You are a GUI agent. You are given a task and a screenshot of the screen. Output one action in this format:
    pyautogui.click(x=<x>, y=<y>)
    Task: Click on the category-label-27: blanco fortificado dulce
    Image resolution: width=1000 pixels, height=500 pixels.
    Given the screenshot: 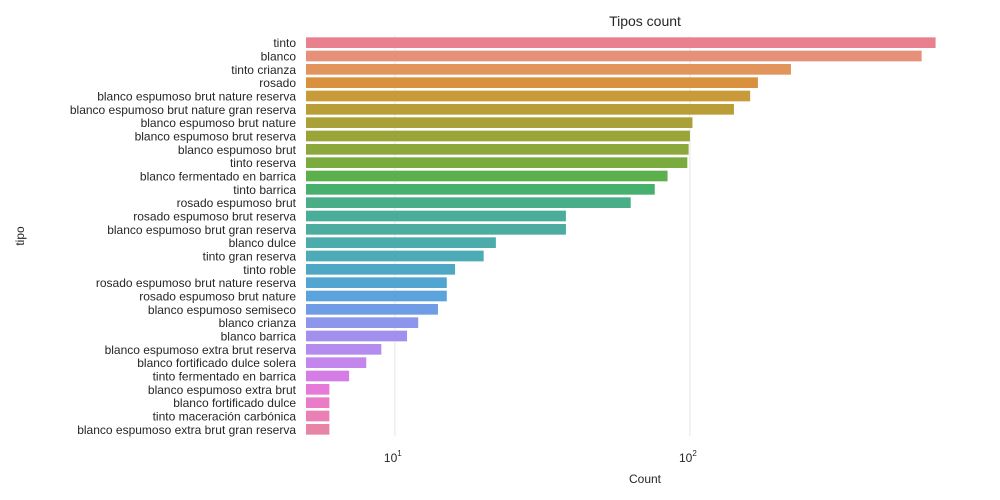 What is the action you would take?
    pyautogui.click(x=234, y=403)
    